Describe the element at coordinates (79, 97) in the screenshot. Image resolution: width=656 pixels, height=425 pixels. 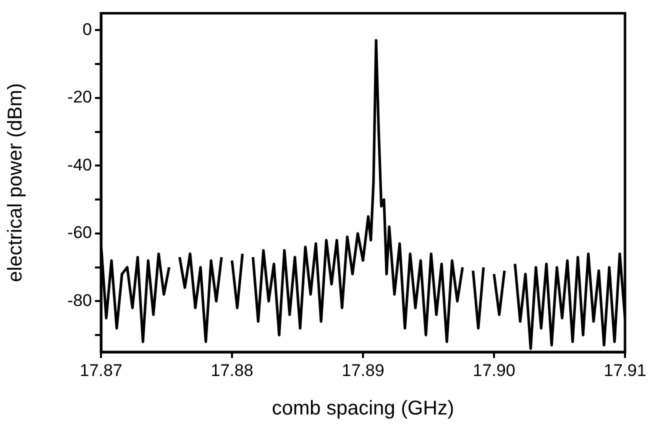
I see `y-tick-label: -20` at that location.